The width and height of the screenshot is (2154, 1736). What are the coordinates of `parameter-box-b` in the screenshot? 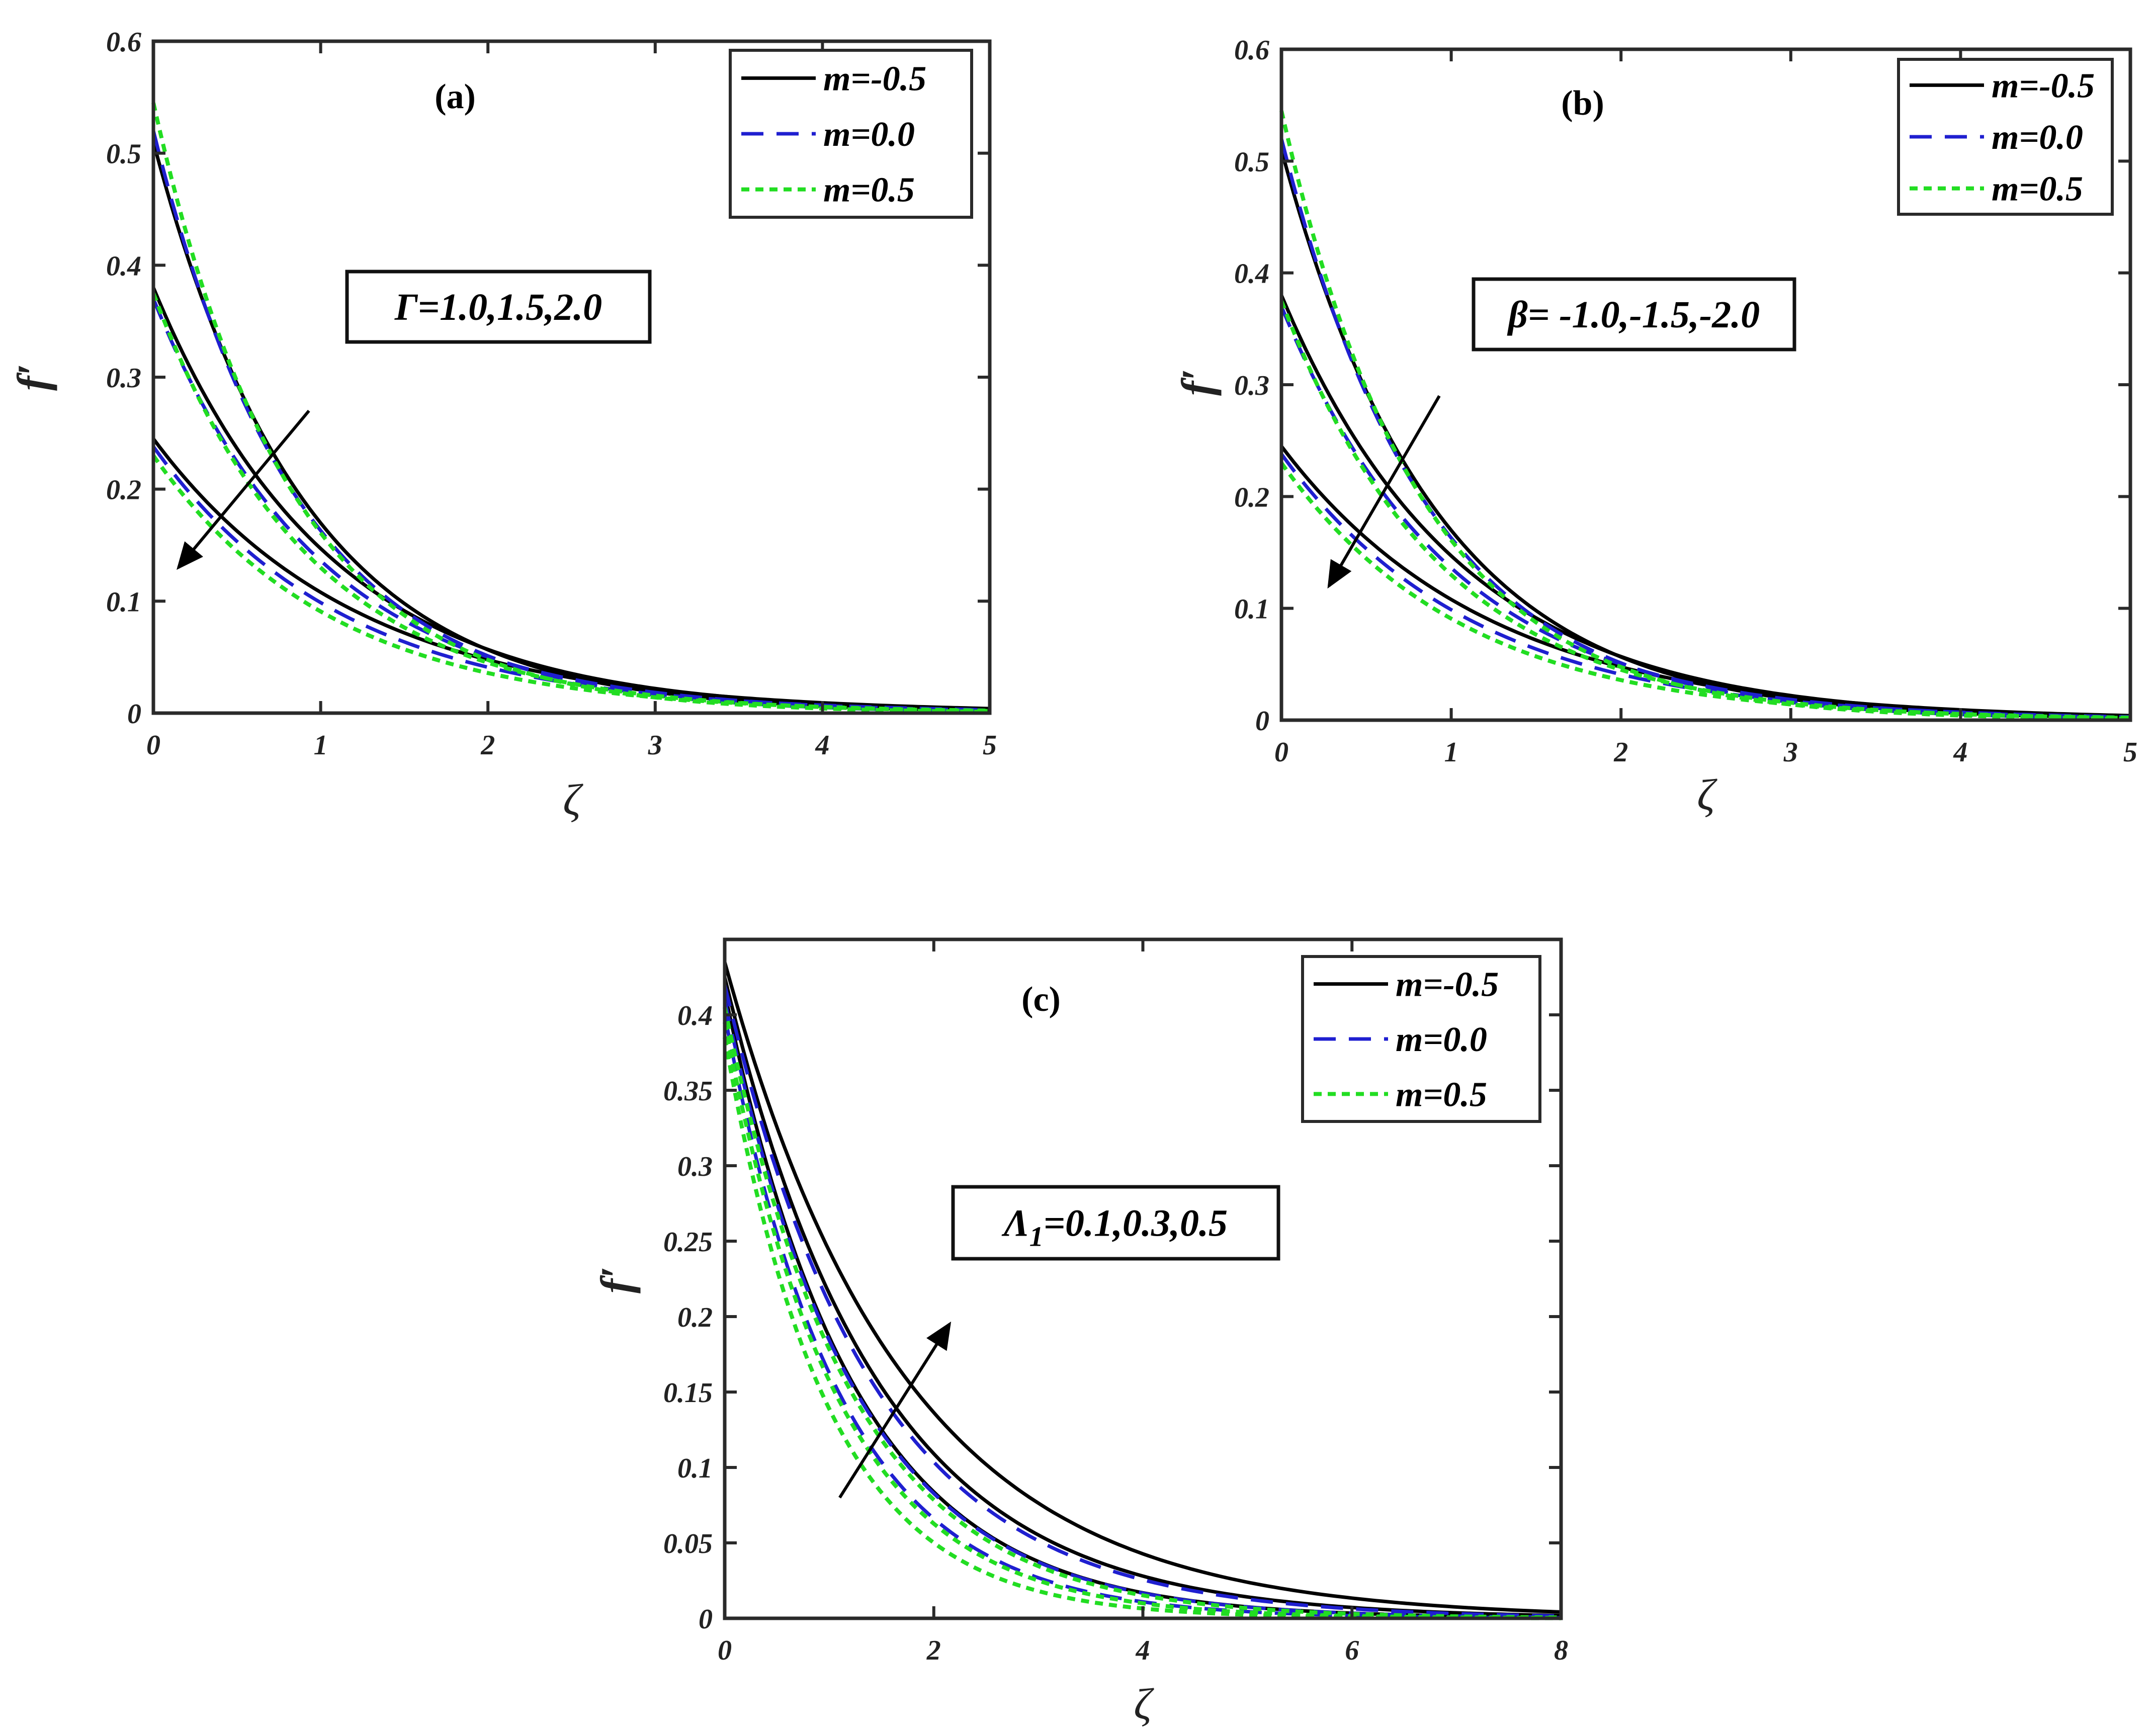 It's located at (1634, 314).